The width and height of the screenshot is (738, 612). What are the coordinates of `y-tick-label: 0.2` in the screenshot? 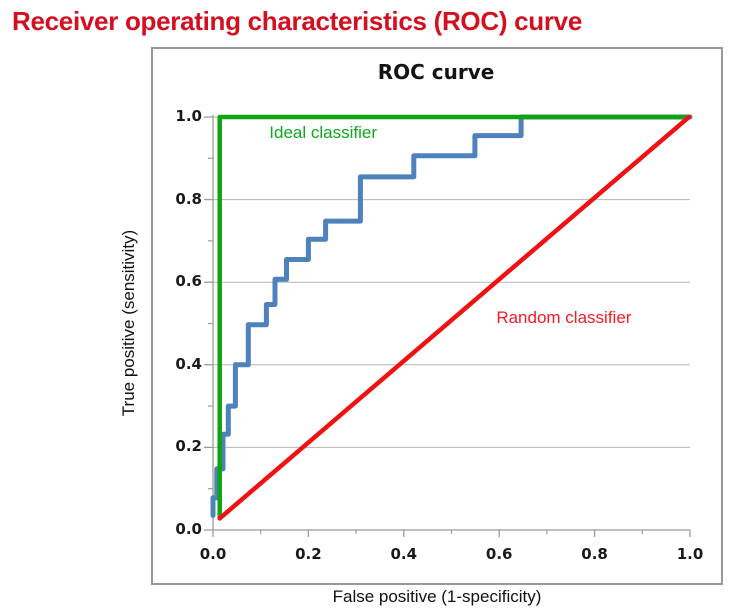 It's located at (188, 446).